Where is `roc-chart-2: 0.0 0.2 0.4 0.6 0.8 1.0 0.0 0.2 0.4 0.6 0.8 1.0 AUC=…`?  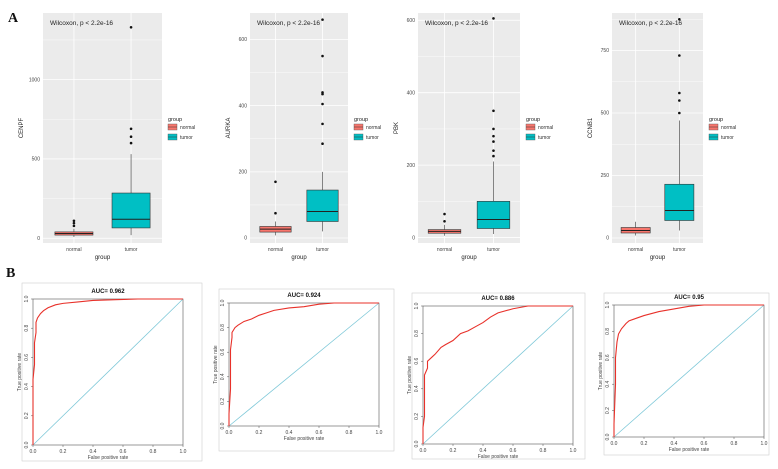 roc-chart-2: 0.0 0.2 0.4 0.6 0.8 1.0 0.0 0.2 0.4 0.6 0.8 1.0 AUC=… is located at coordinates (304, 370).